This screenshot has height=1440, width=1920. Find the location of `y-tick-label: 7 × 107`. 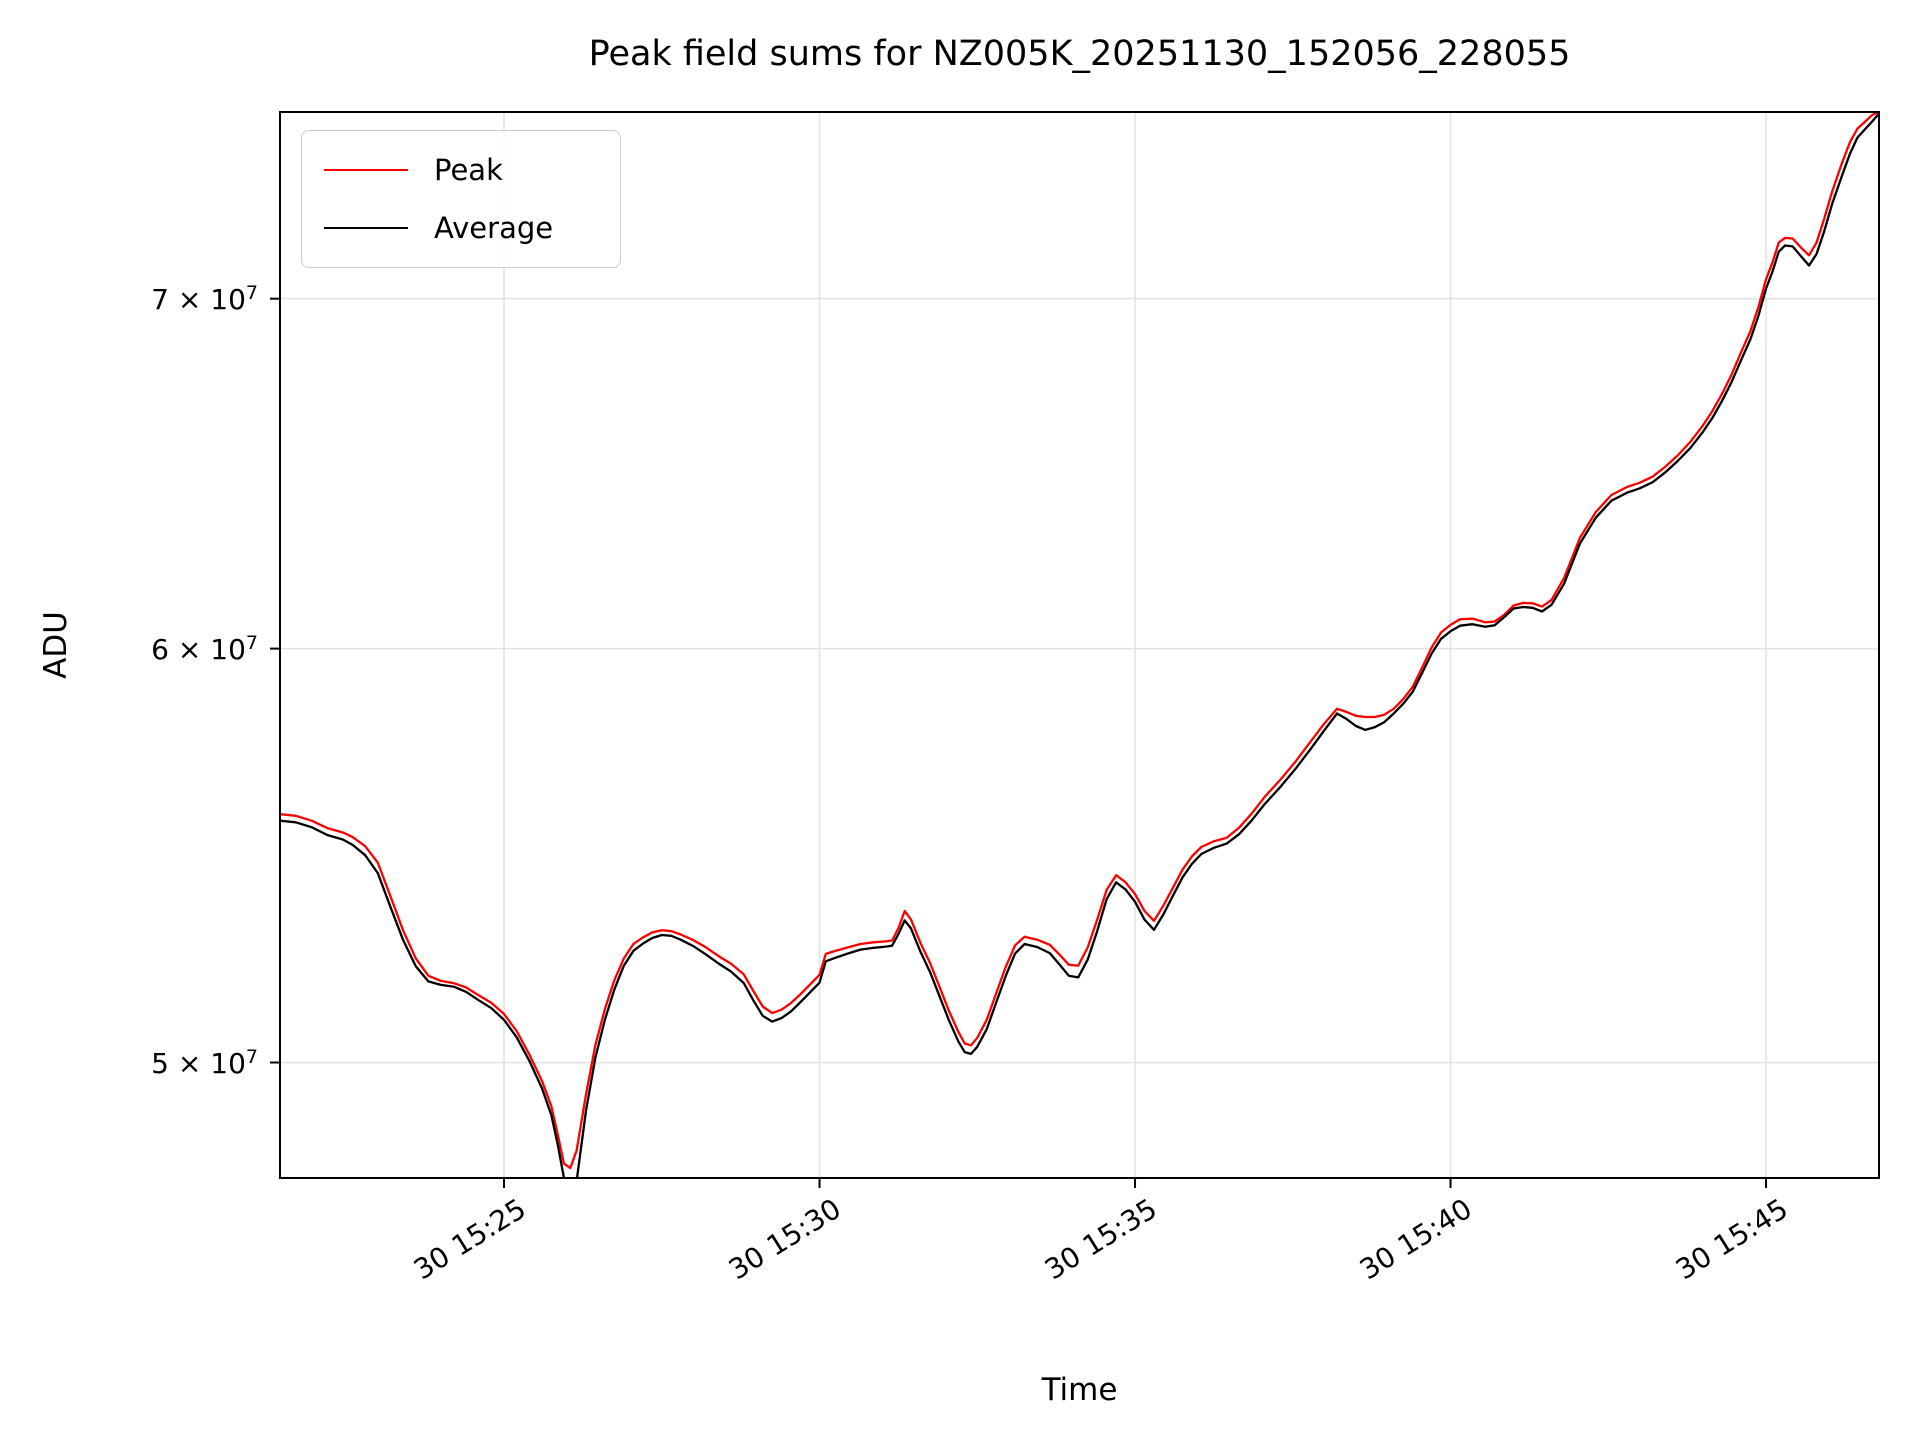

y-tick-label: 7 × 107 is located at coordinates (204, 298).